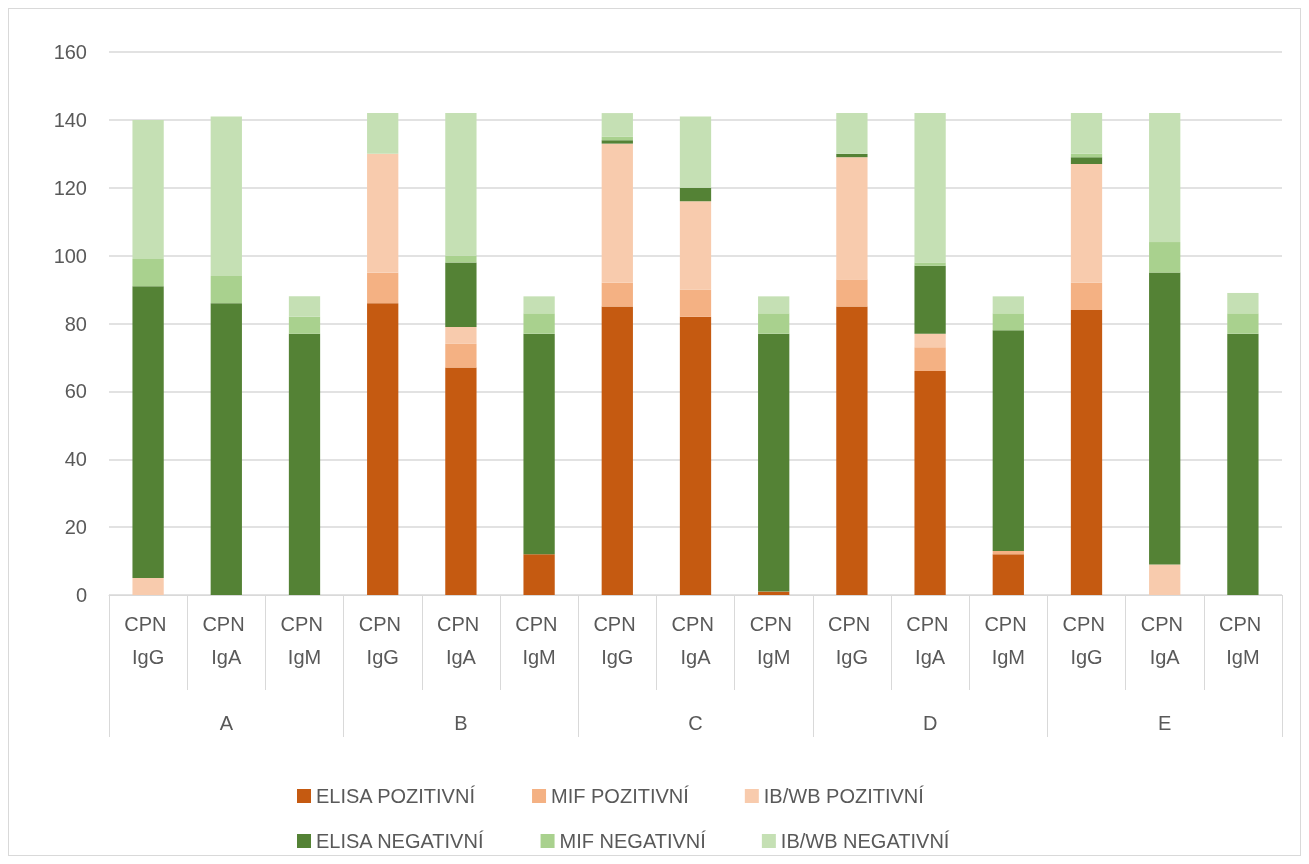  I want to click on text: B, so click(461, 723).